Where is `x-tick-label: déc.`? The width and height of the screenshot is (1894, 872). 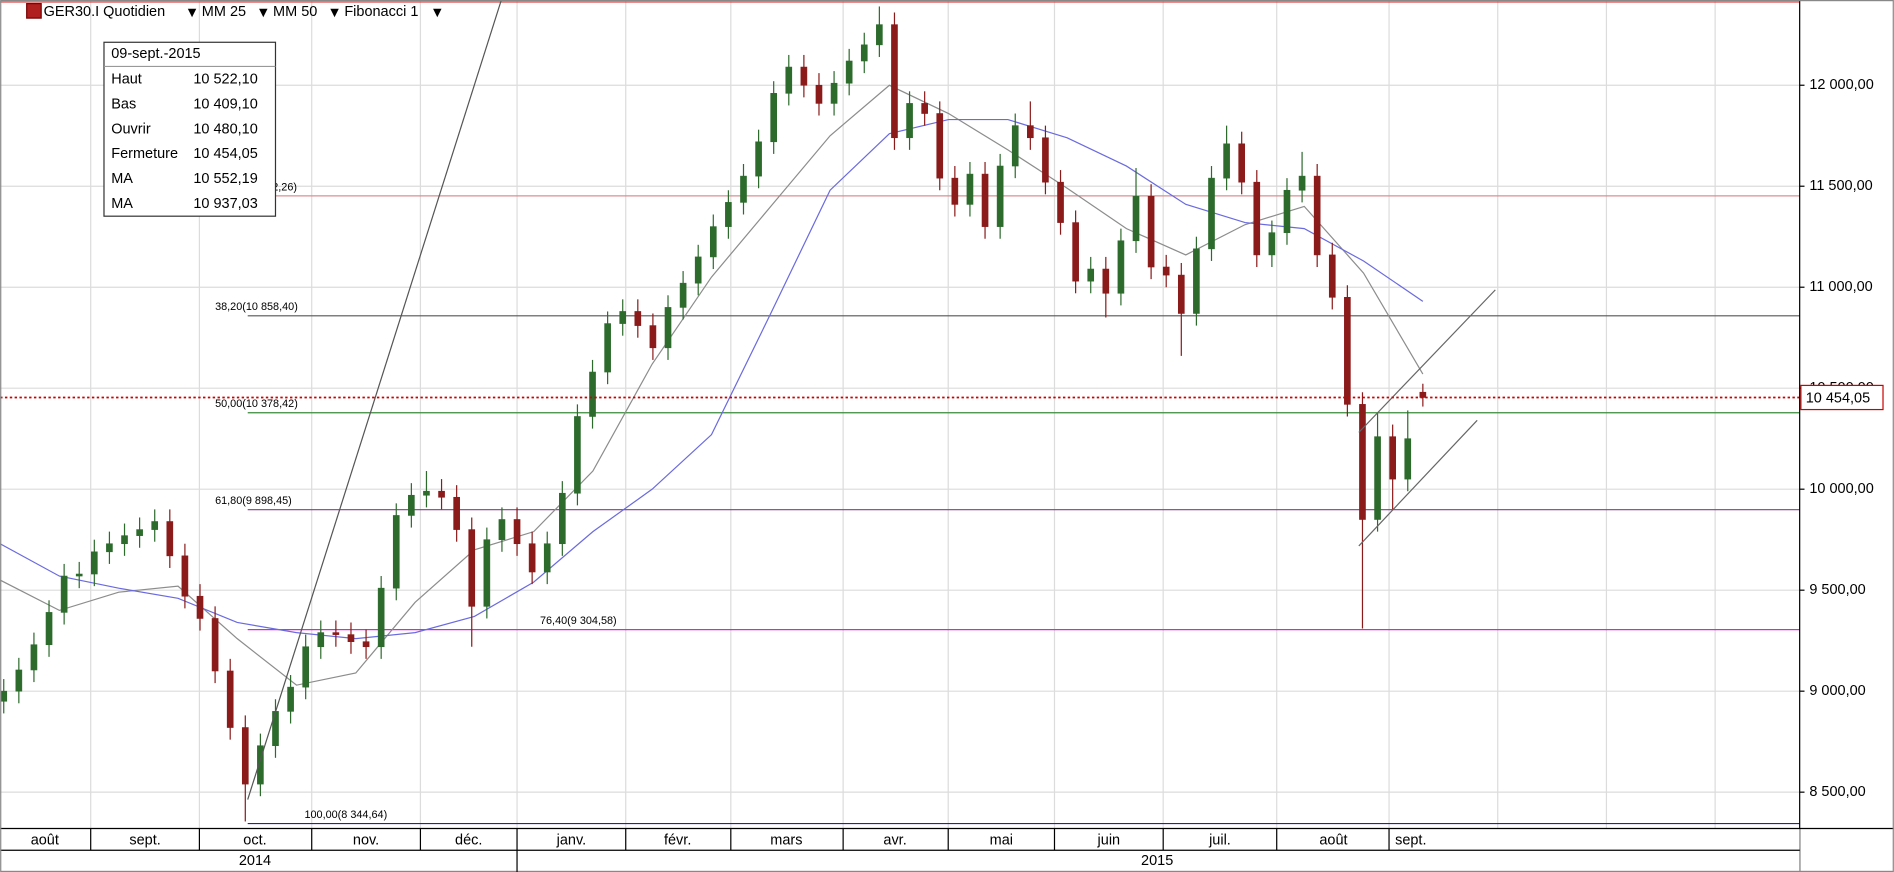 x-tick-label: déc. is located at coordinates (468, 840).